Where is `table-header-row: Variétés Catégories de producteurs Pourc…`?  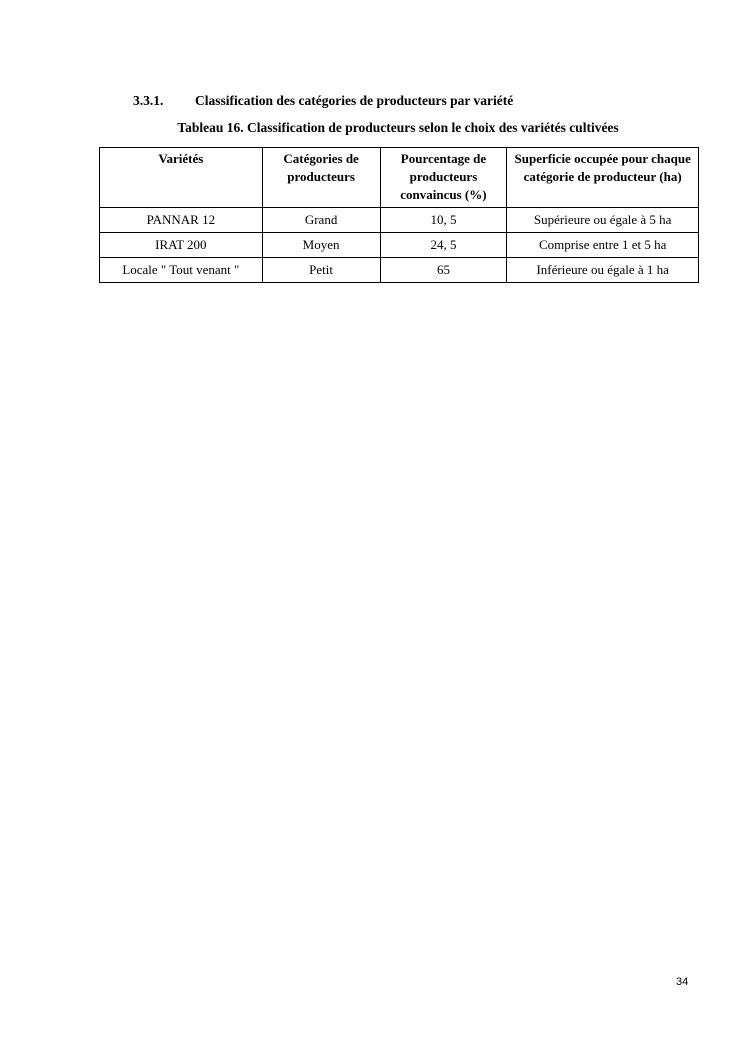 table-header-row: Variétés Catégories de producteurs Pourc… is located at coordinates (399, 177).